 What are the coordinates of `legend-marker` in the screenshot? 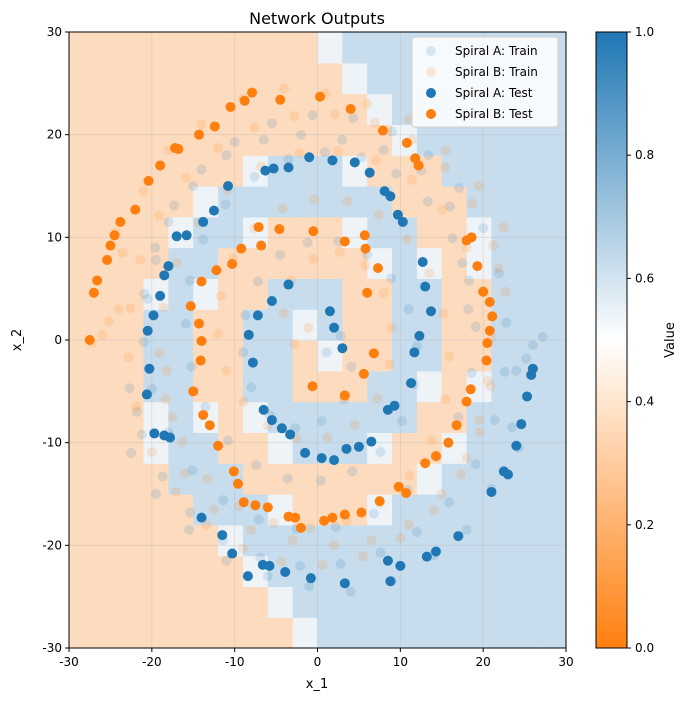 It's located at (431, 72).